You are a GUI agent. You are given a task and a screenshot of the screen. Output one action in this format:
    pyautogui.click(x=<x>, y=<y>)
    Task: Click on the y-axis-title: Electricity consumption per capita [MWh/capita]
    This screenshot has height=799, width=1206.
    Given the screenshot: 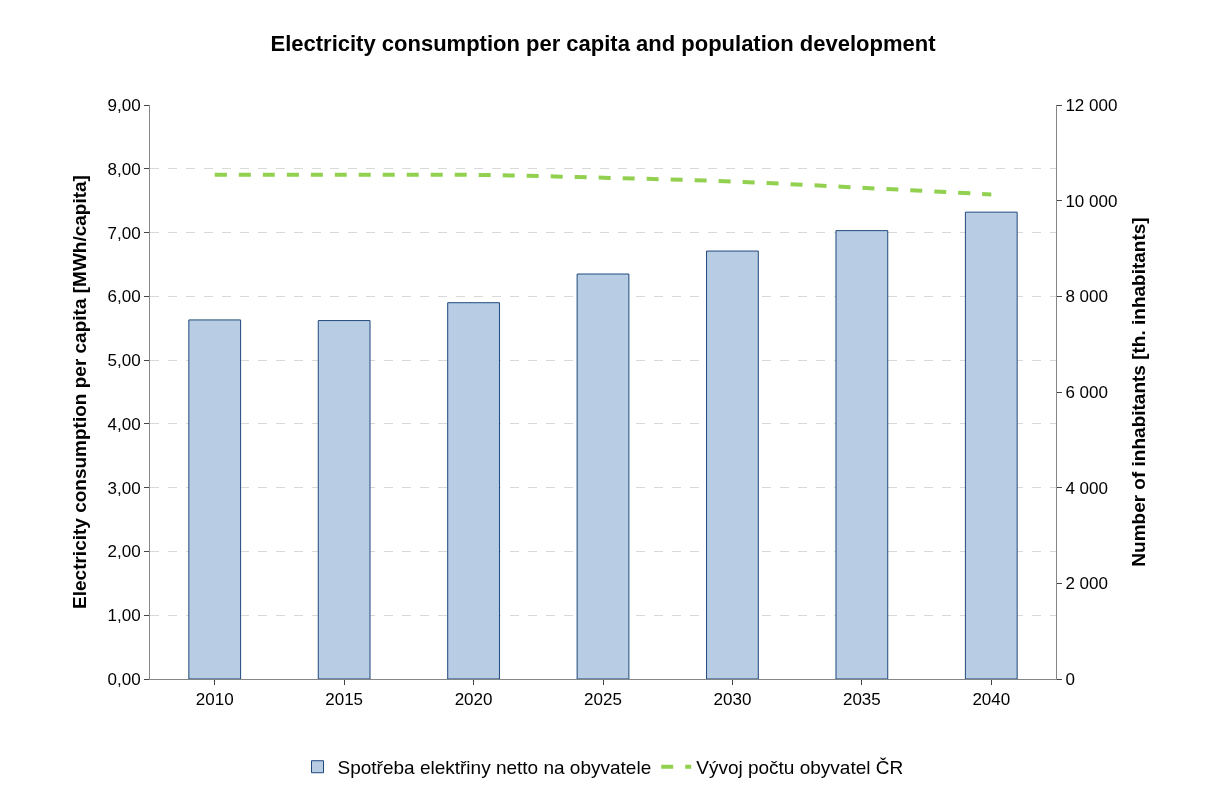 What is the action you would take?
    pyautogui.click(x=80, y=392)
    